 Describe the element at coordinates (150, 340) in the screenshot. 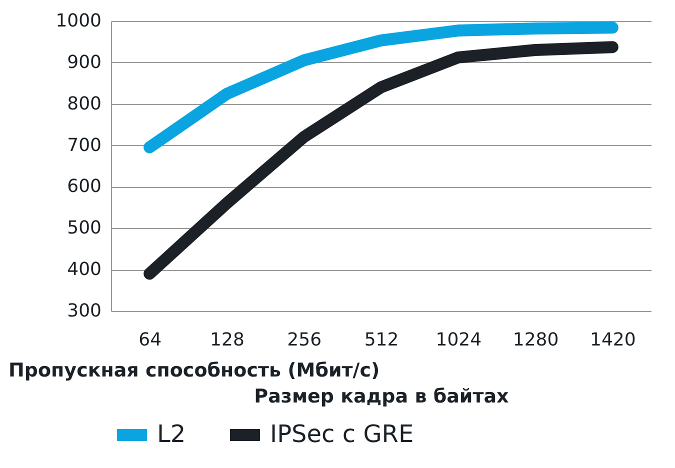

I see `x-tick-label: 64` at that location.